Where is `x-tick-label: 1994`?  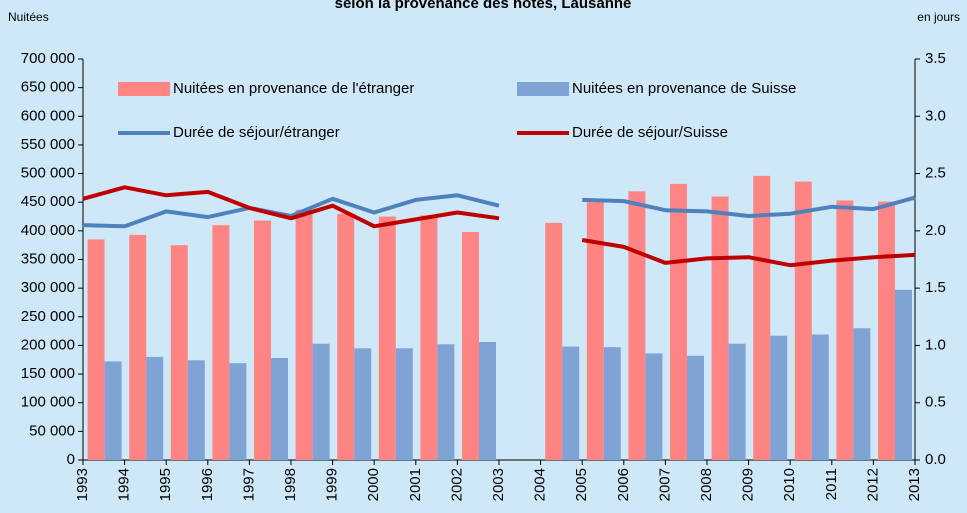 x-tick-label: 1994 is located at coordinates (124, 484).